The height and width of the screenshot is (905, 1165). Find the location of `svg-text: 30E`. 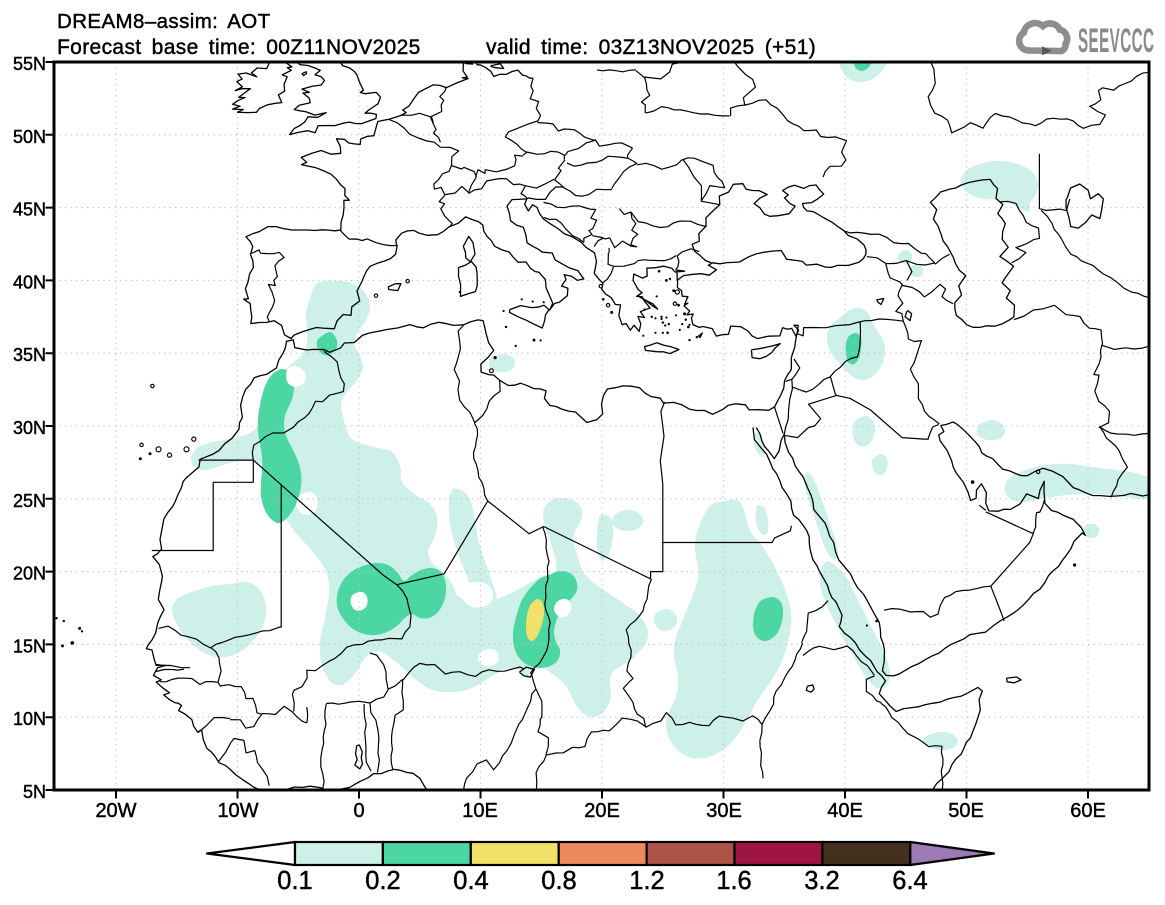

svg-text: 30E is located at coordinates (724, 811).